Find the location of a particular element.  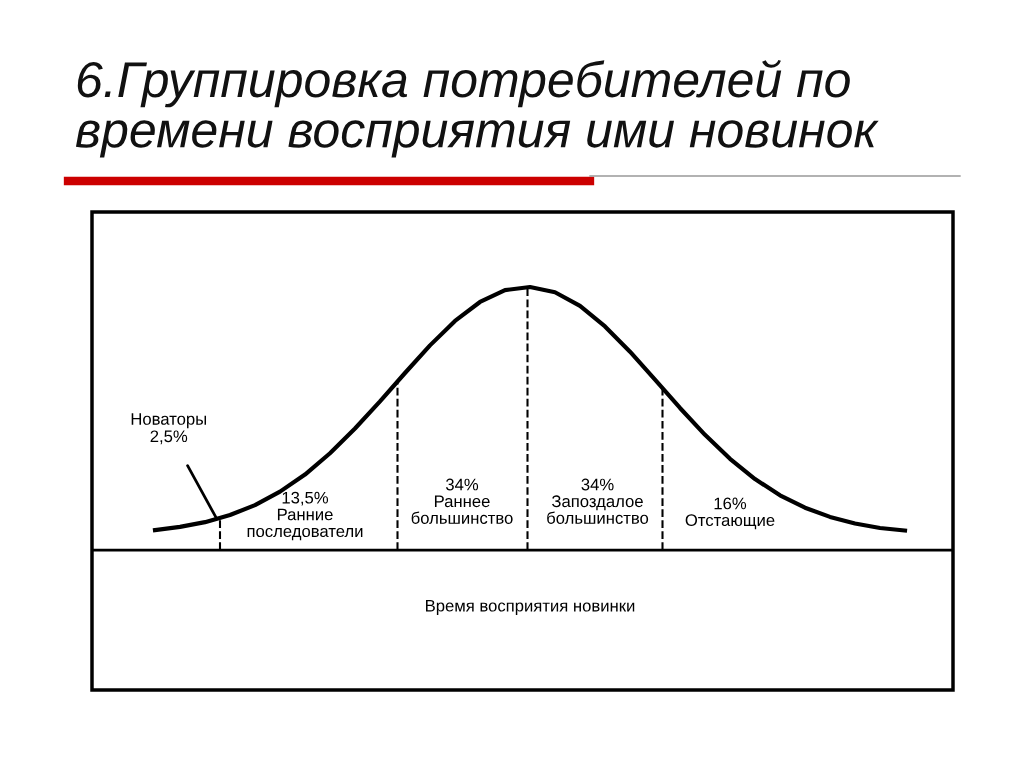

annotation: 34% Запоздалое большинство is located at coordinates (598, 501).